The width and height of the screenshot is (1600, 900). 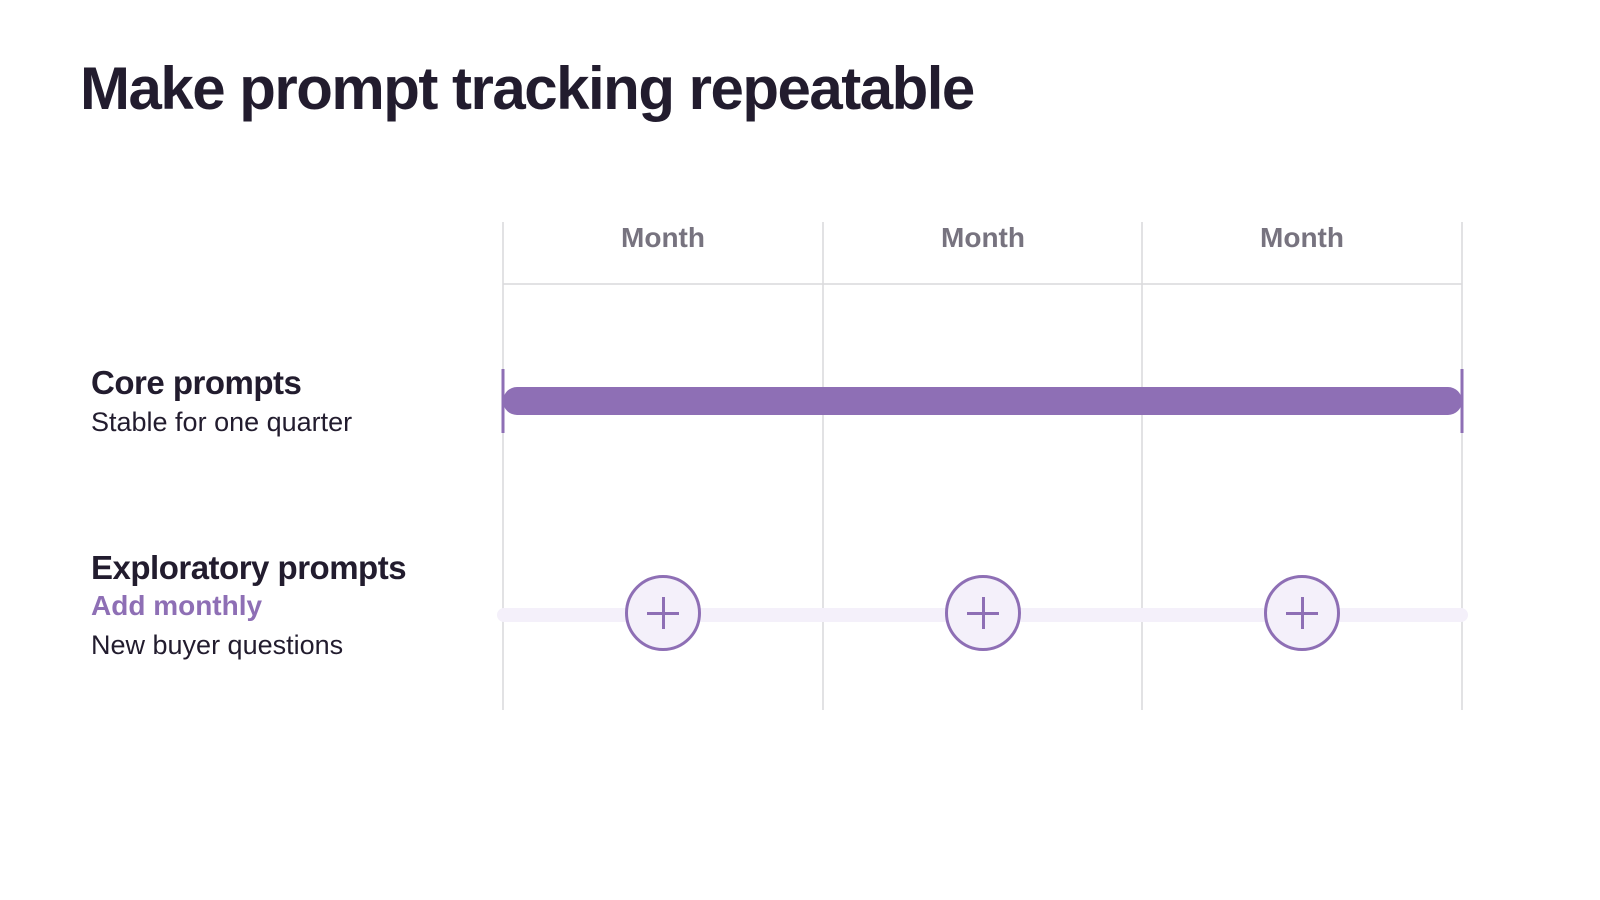 What do you see at coordinates (663, 237) in the screenshot?
I see `column-header-month-1: Month` at bounding box center [663, 237].